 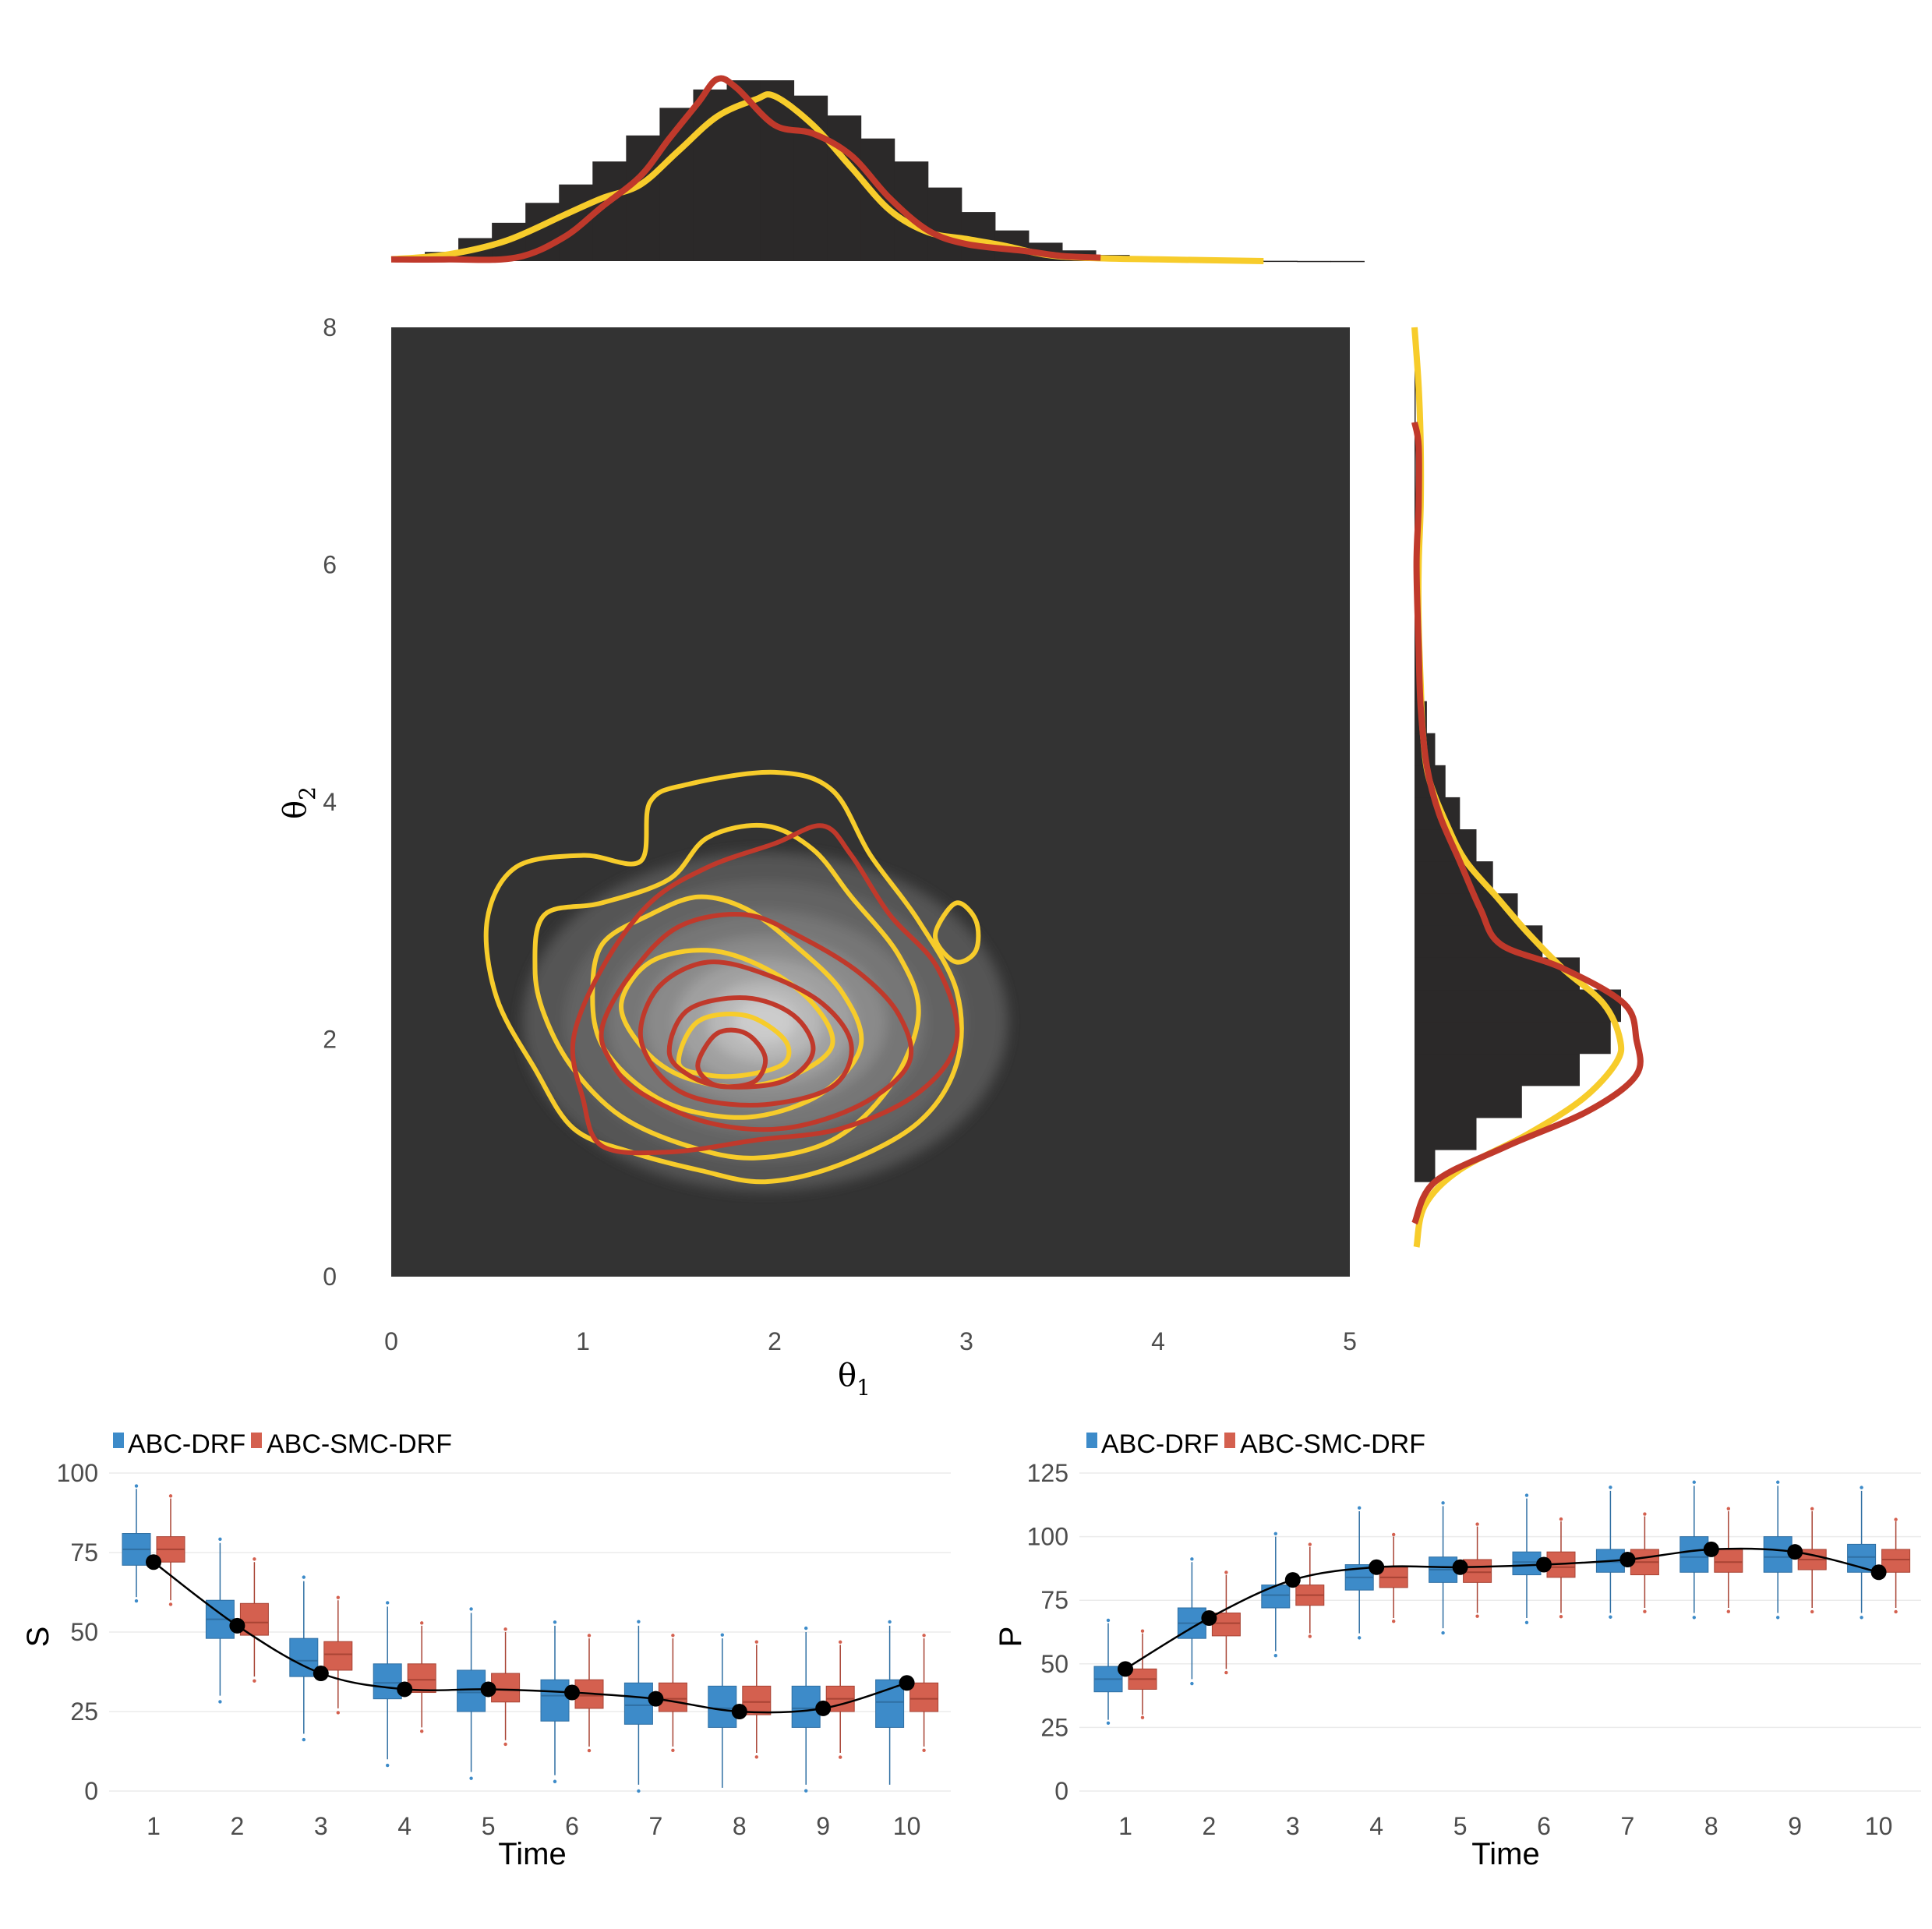 I want to click on s-x-tick-label: 7, so click(x=656, y=1826).